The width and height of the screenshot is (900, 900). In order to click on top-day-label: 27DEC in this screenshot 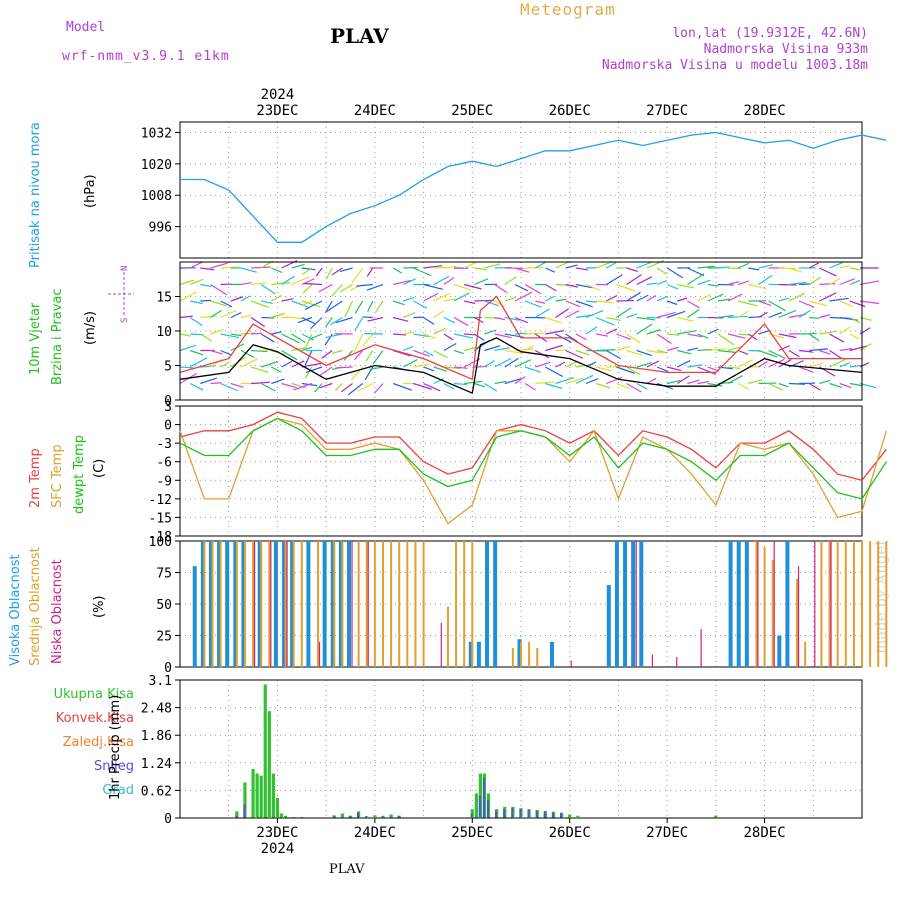, I will do `click(667, 111)`.